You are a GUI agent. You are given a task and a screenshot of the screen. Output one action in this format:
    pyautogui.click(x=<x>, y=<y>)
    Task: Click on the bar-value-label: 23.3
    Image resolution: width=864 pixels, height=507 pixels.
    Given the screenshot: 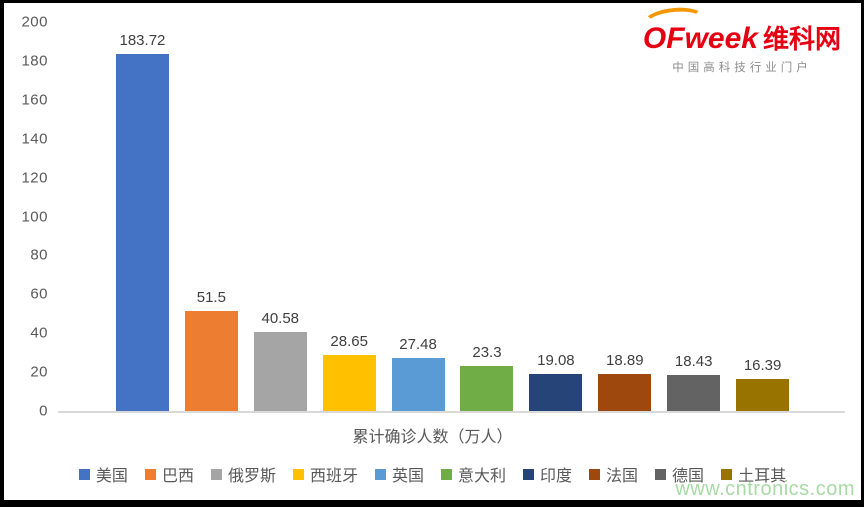 What is the action you would take?
    pyautogui.click(x=487, y=352)
    